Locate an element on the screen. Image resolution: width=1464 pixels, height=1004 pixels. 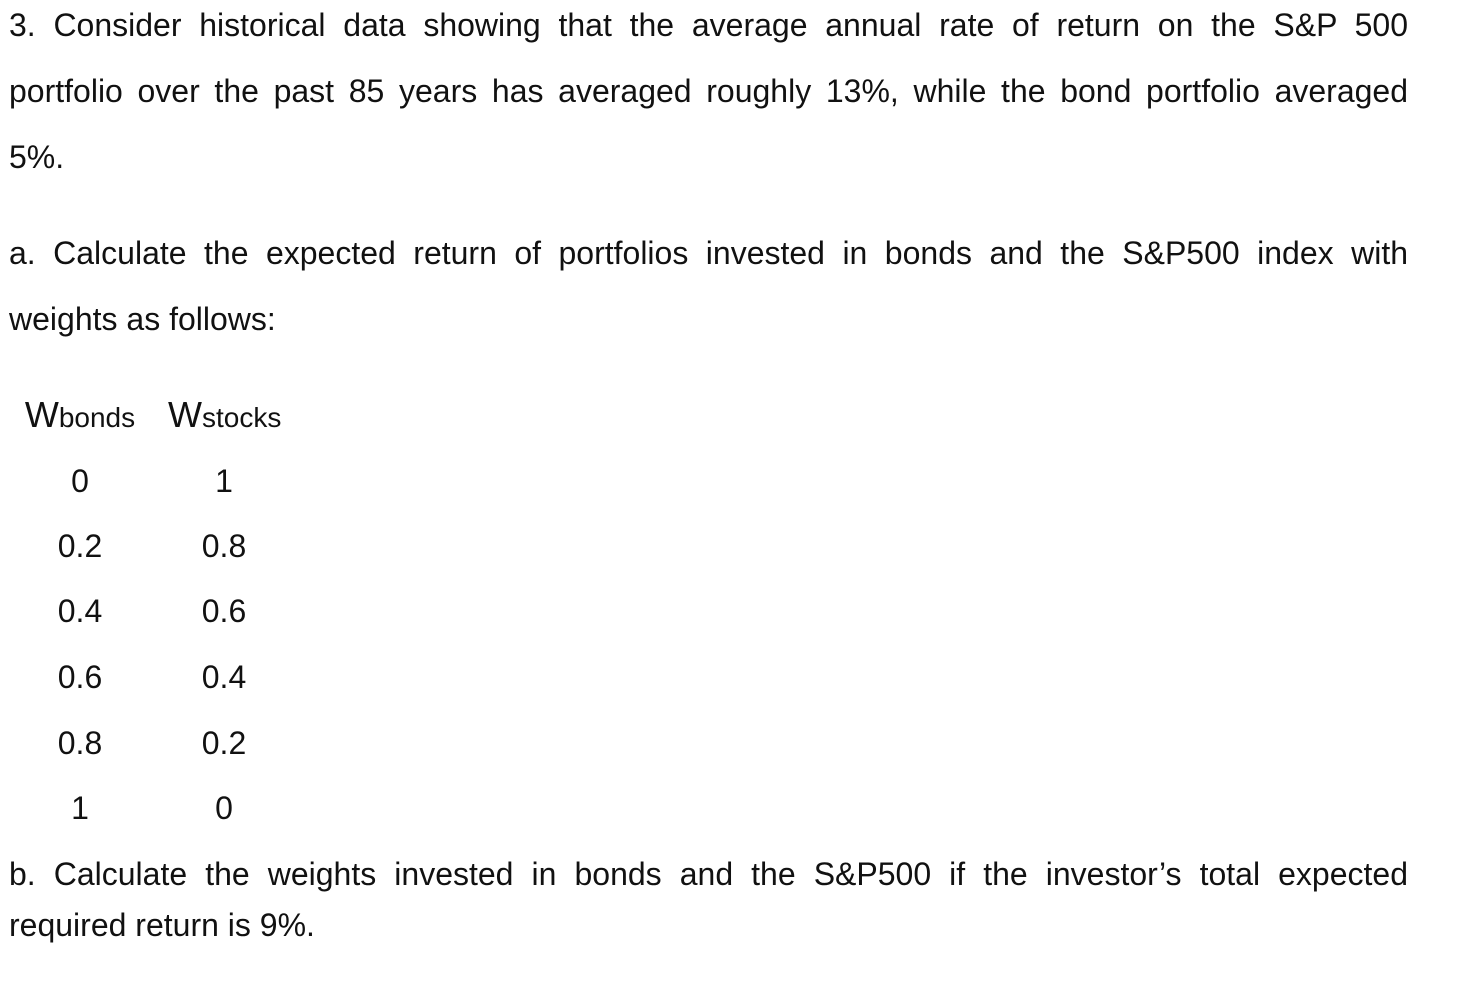
table-row-2-stocks: 0.8 is located at coordinates (224, 546).